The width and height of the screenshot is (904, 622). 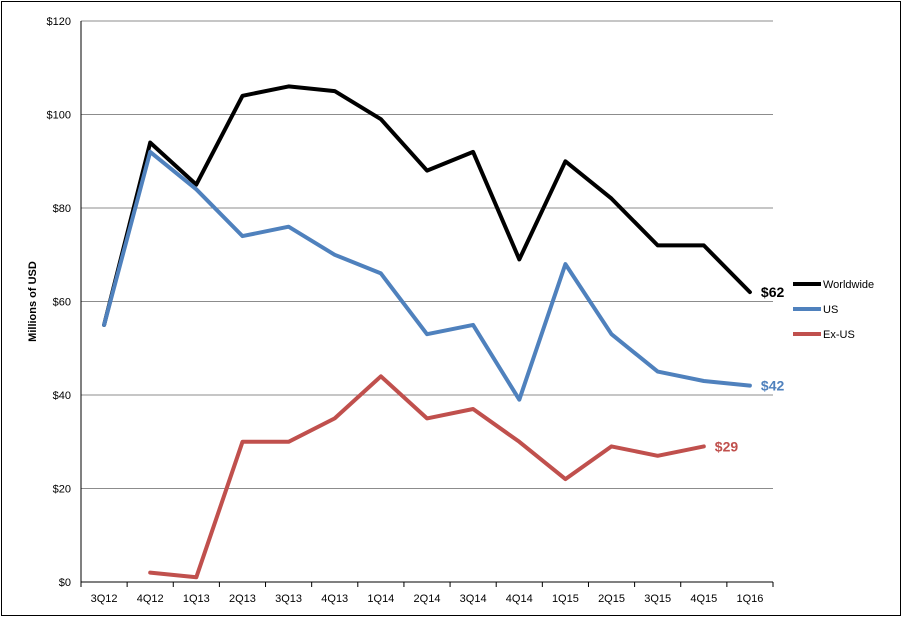 I want to click on x-tick-label: 1Q13, so click(x=196, y=599).